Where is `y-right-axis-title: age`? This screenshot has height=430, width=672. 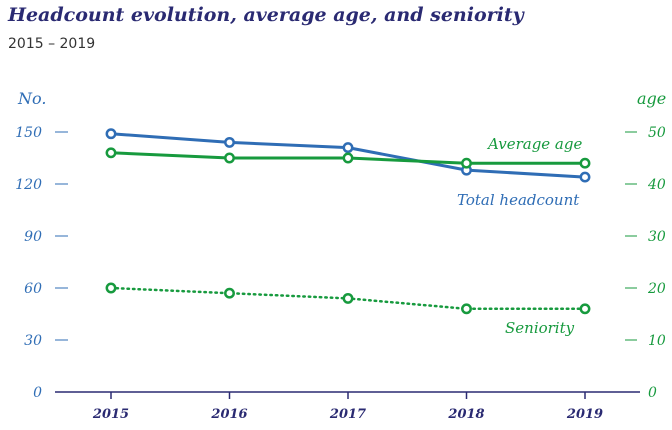
y-right-axis-title: age is located at coordinates (651, 98).